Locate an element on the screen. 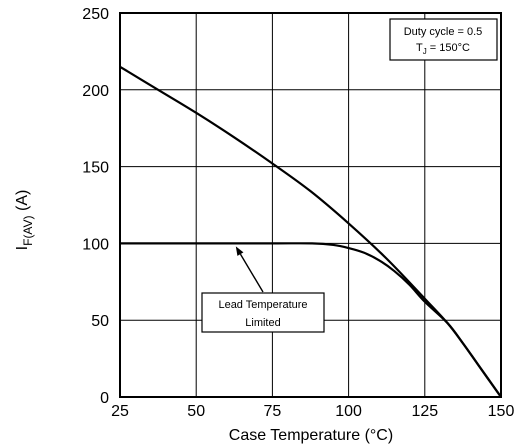 Image resolution: width=526 pixels, height=445 pixels. conditions-junction-temp: TJ = 150°C is located at coordinates (443, 49).